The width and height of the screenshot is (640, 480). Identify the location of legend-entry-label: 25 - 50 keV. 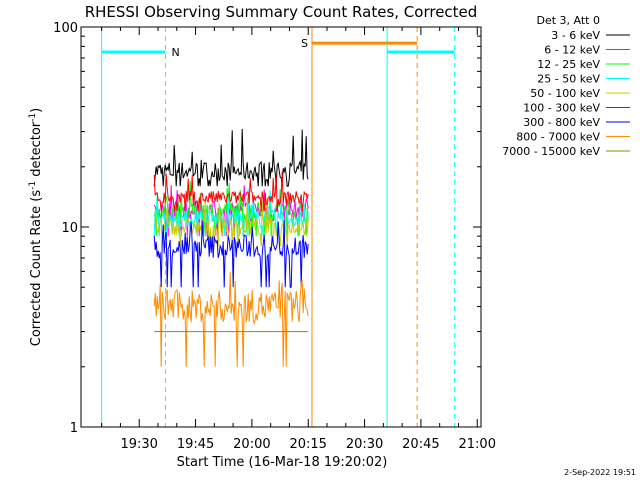
(568, 79).